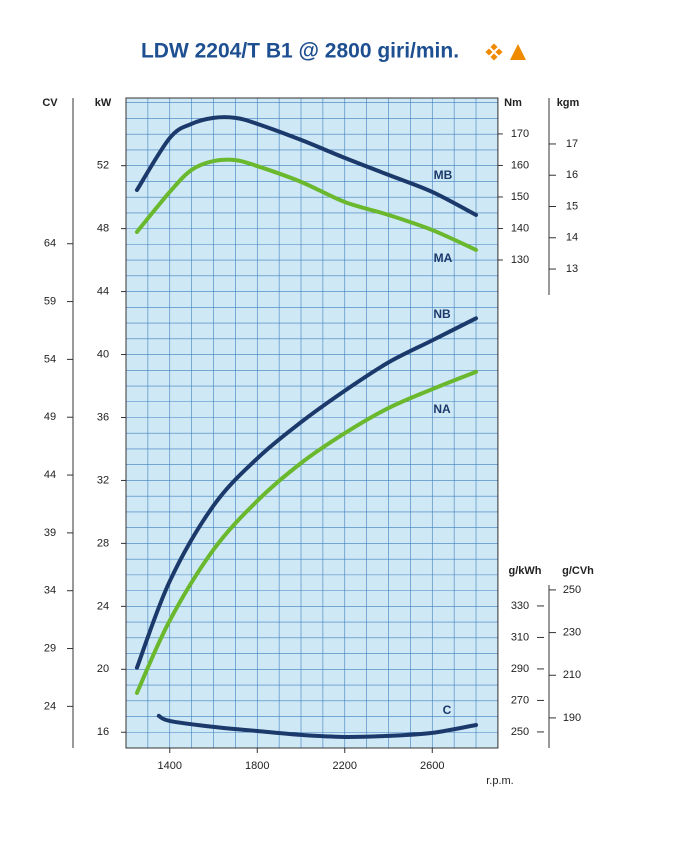 The height and width of the screenshot is (862, 674). Describe the element at coordinates (443, 175) in the screenshot. I see `series-label: MB` at that location.